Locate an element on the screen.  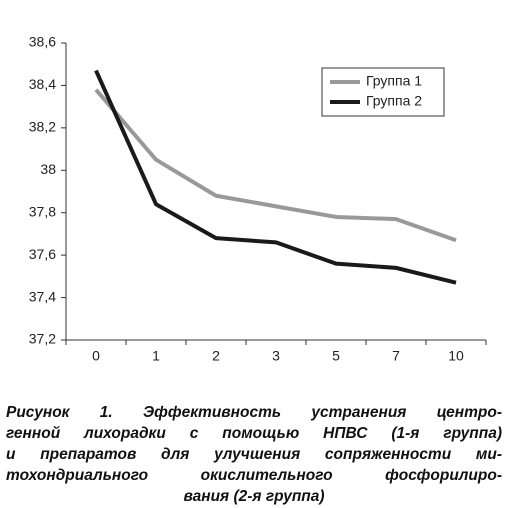
x-tick-label: 7 is located at coordinates (396, 356).